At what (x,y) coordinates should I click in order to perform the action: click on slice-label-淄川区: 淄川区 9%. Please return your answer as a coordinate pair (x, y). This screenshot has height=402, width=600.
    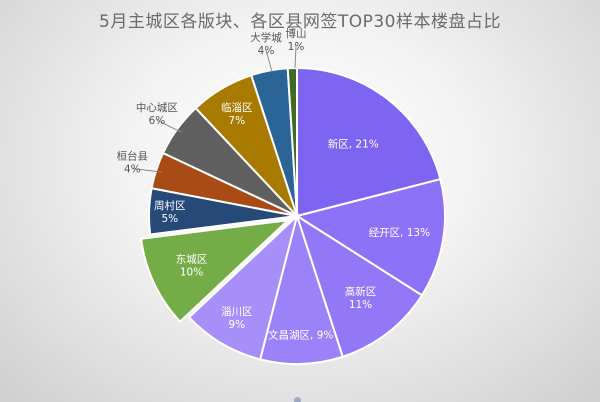
    Looking at the image, I should click on (237, 318).